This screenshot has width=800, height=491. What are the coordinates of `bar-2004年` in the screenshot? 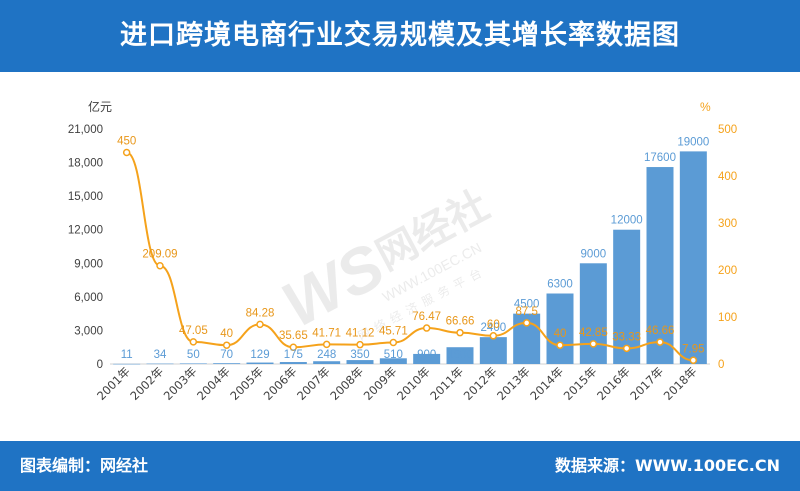 It's located at (227, 363).